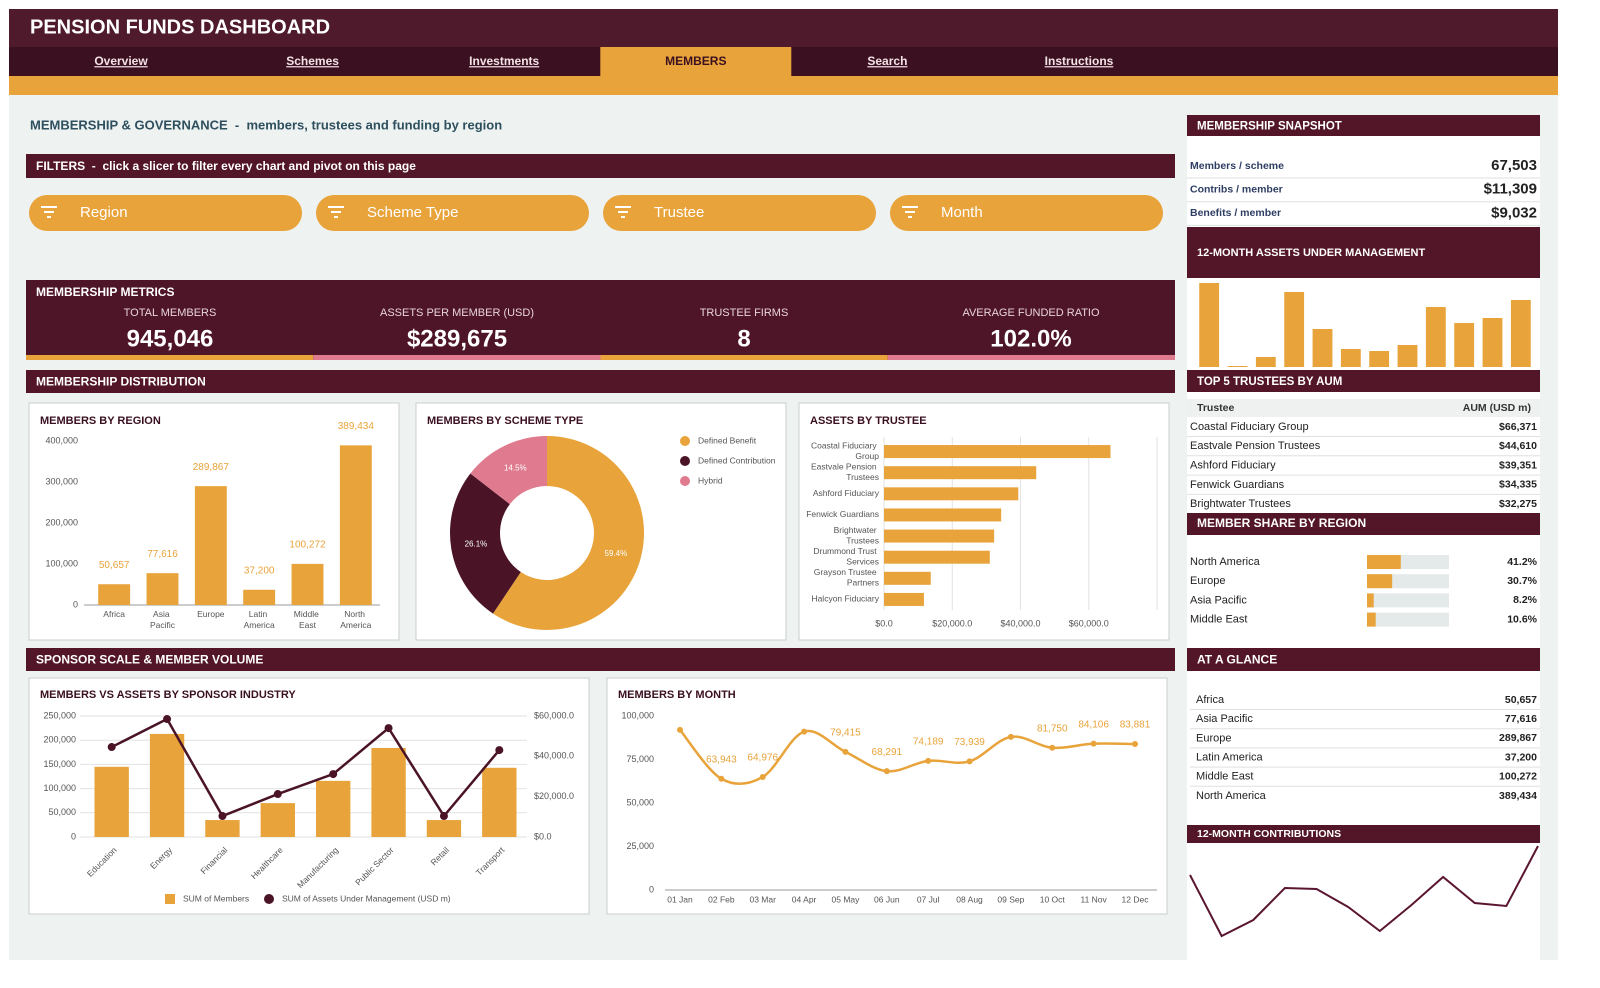 Image resolution: width=1600 pixels, height=988 pixels. What do you see at coordinates (1514, 212) in the screenshot?
I see `snapshot-value: $9,032` at bounding box center [1514, 212].